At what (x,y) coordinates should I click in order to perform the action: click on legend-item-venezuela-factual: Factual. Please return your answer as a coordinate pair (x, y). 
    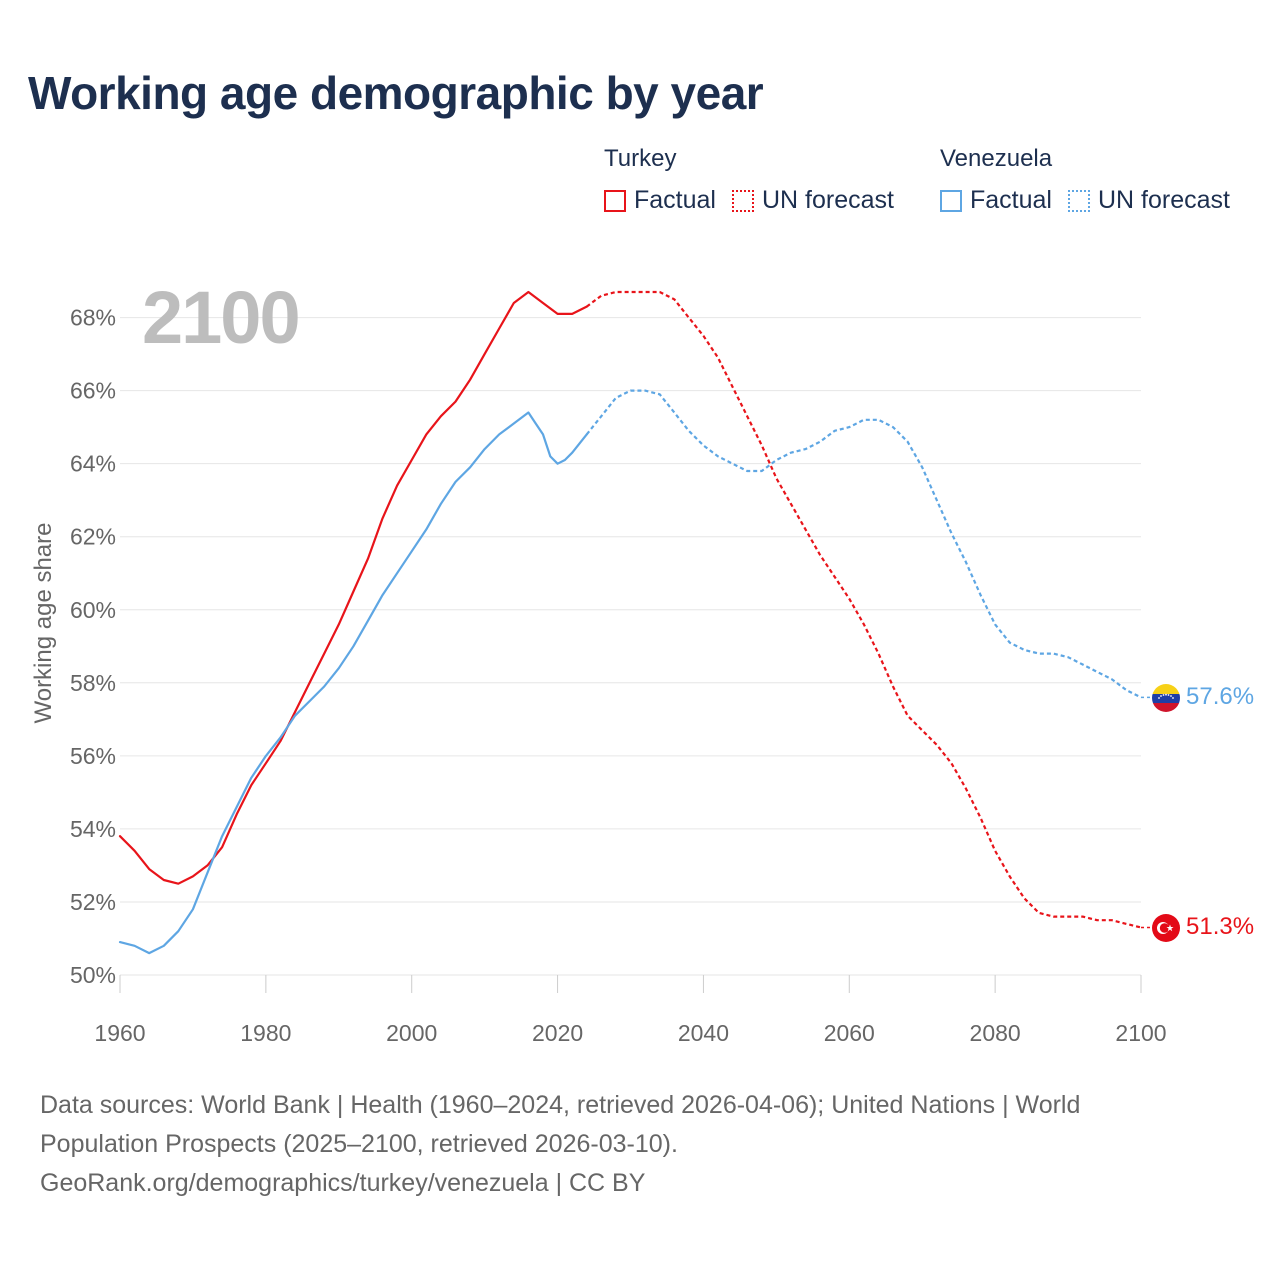
    Looking at the image, I should click on (996, 200).